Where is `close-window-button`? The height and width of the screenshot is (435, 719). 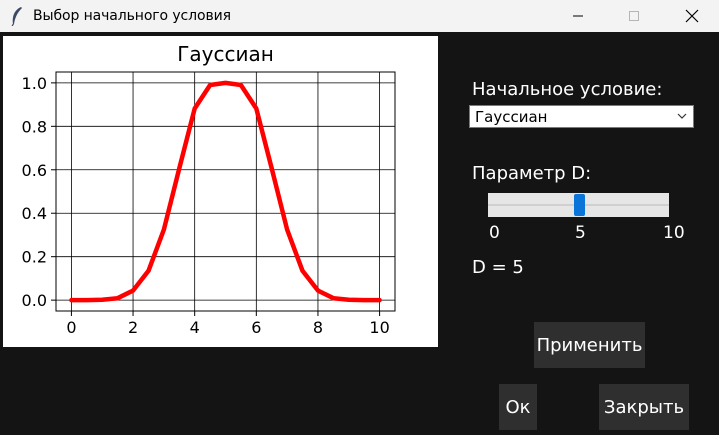
close-window-button is located at coordinates (692, 16).